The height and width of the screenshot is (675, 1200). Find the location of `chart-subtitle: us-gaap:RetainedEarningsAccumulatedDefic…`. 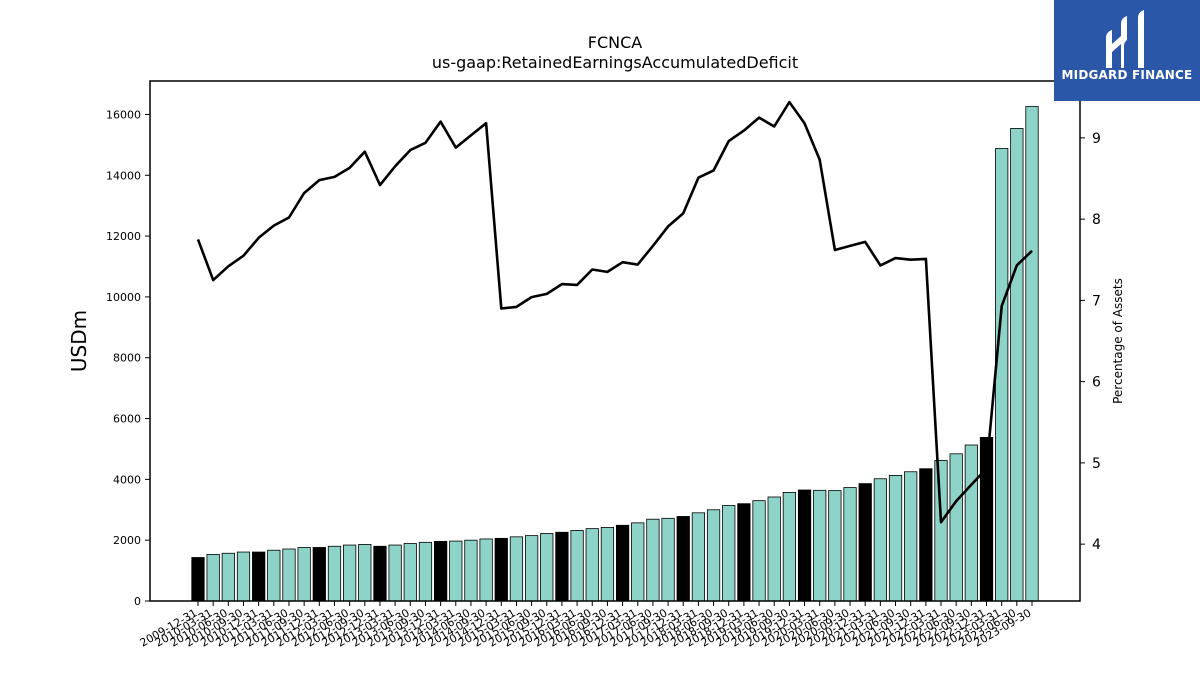

chart-subtitle: us-gaap:RetainedEarningsAccumulatedDefic… is located at coordinates (615, 62).